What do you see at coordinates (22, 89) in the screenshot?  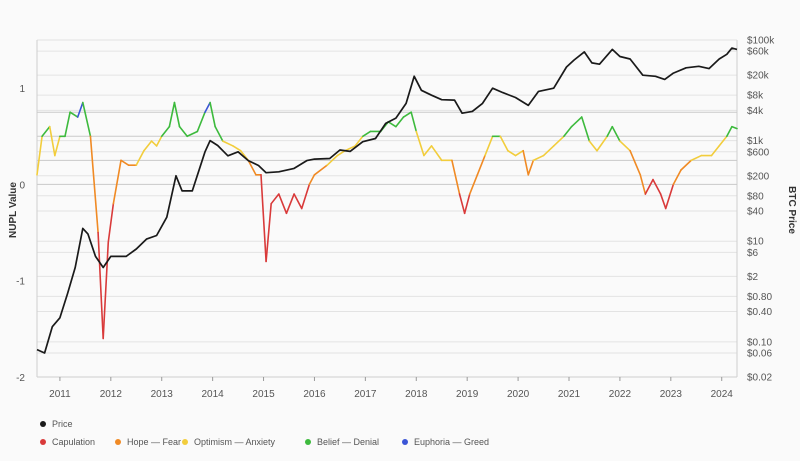 I see `left-tick-label: 1` at bounding box center [22, 89].